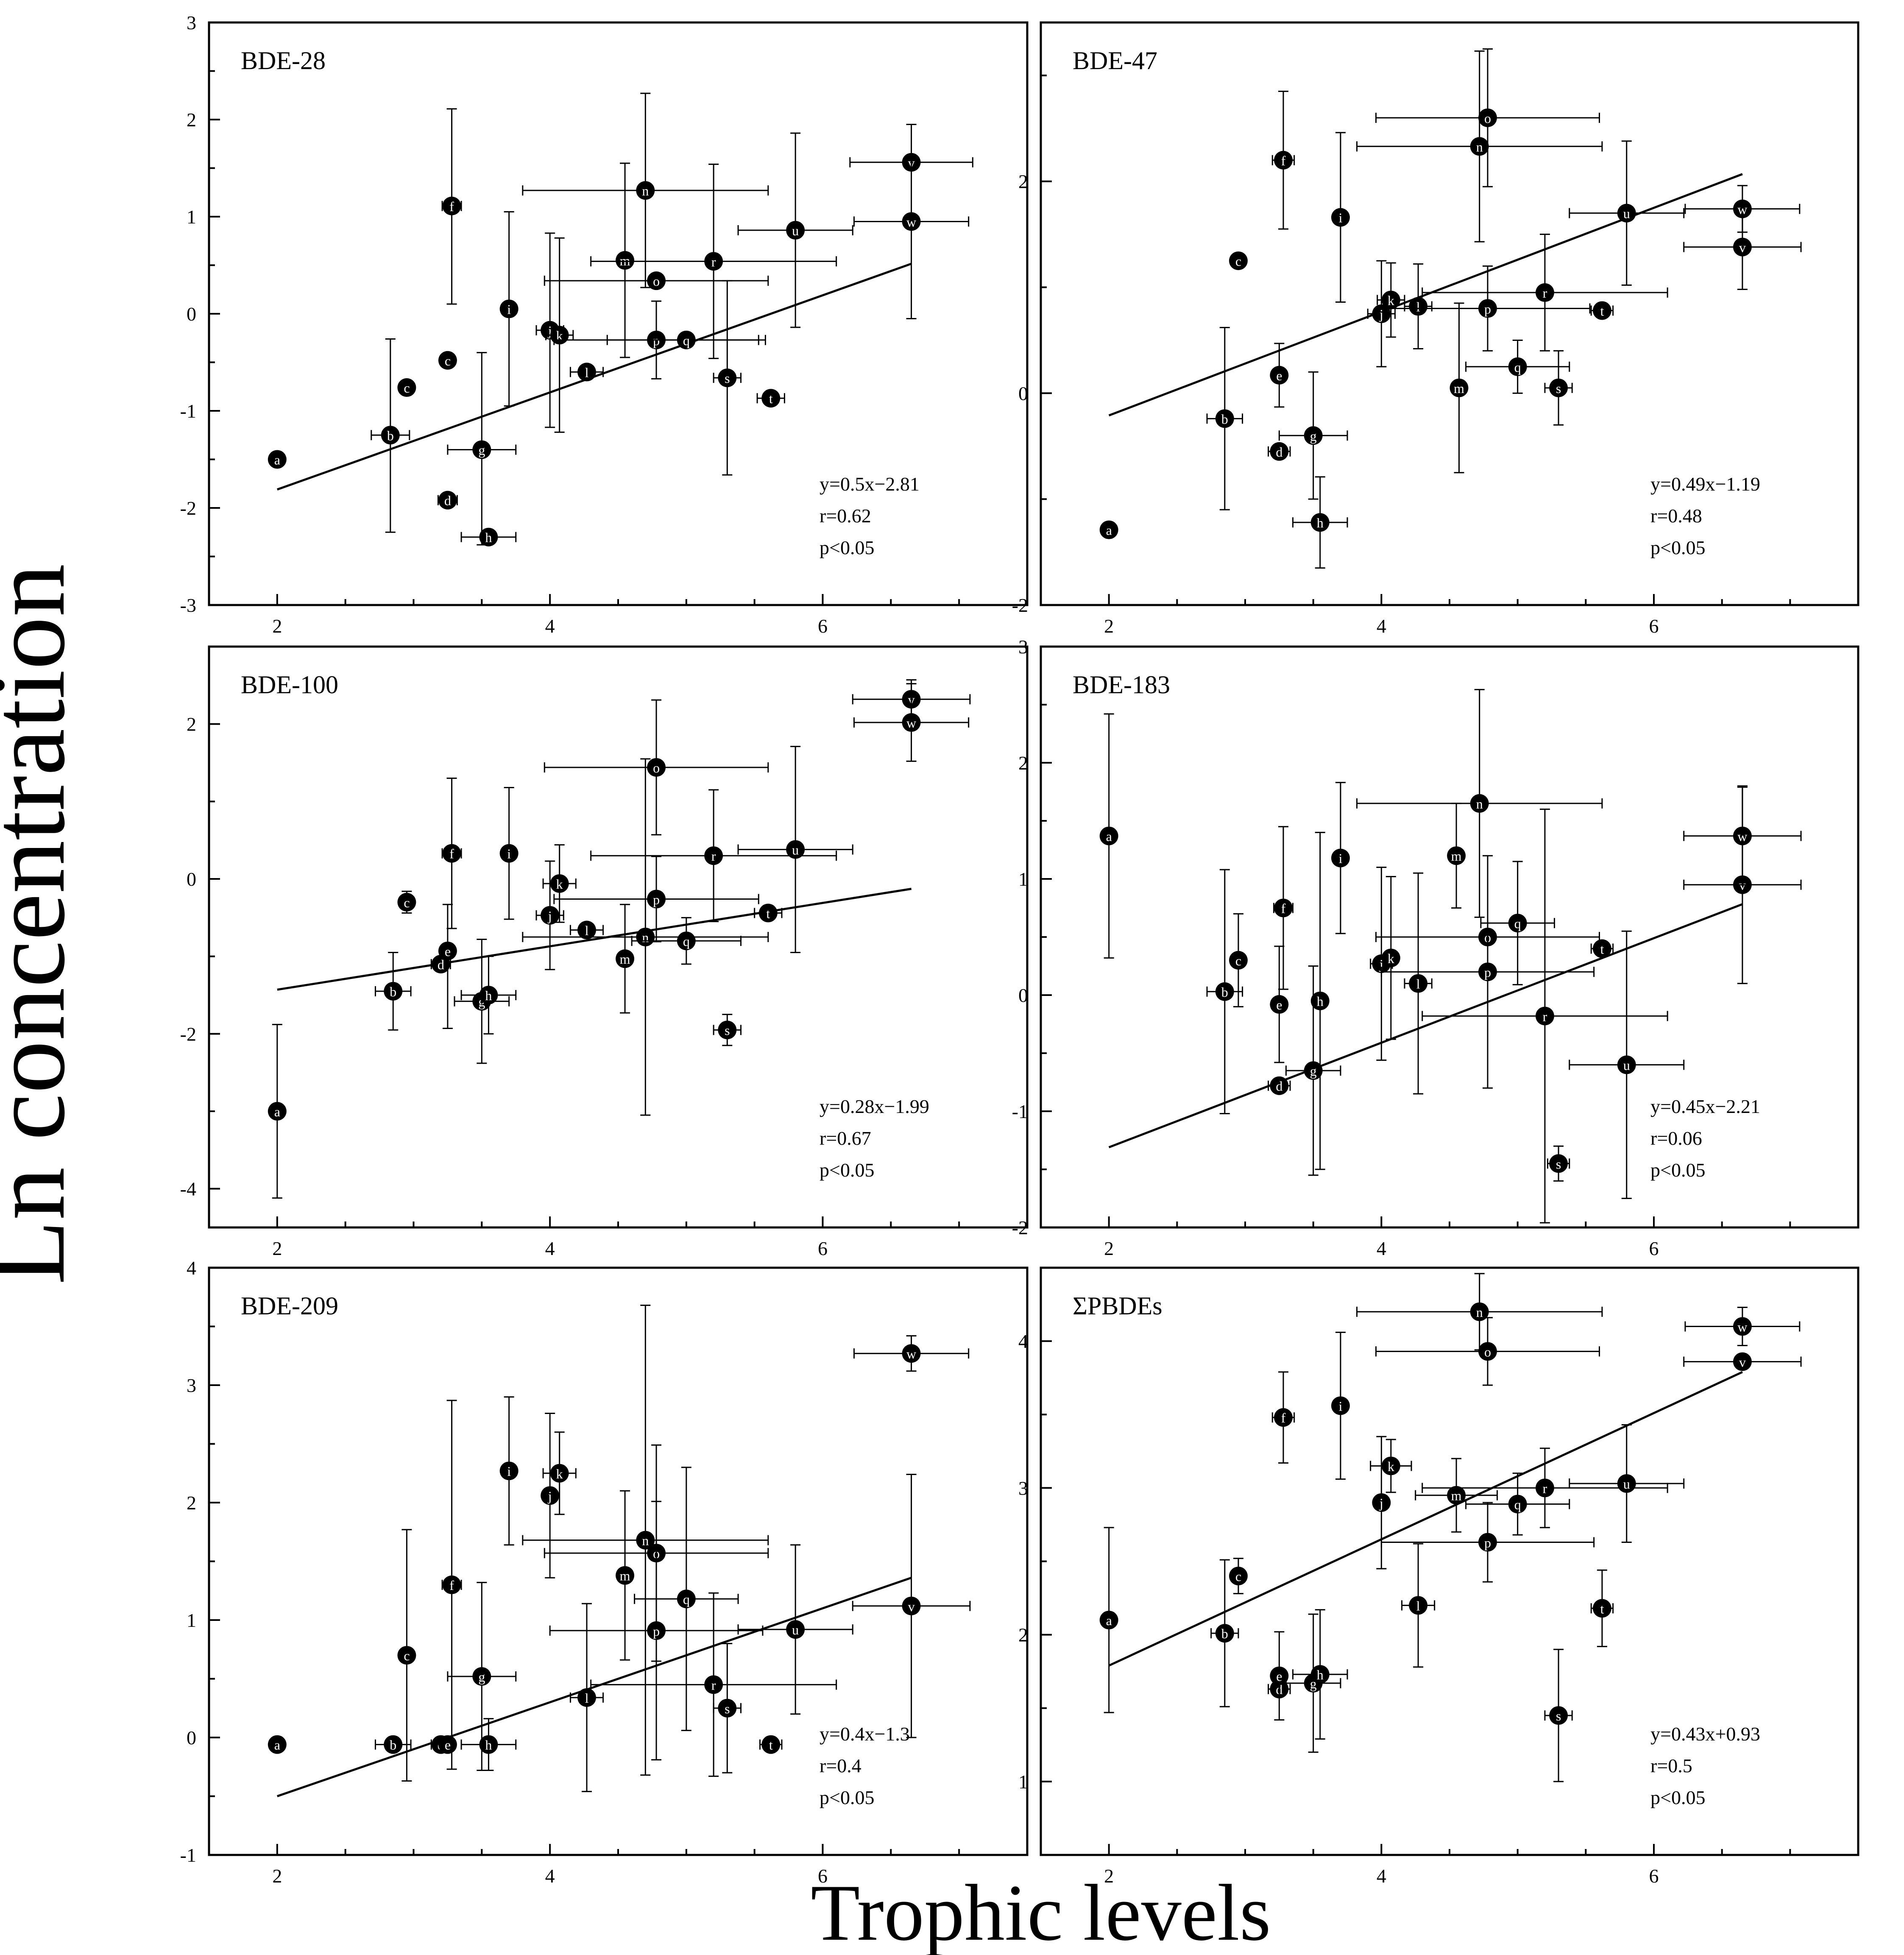 Image resolution: width=1904 pixels, height=1955 pixels. What do you see at coordinates (656, 899) in the screenshot?
I see `data-point-label: p` at bounding box center [656, 899].